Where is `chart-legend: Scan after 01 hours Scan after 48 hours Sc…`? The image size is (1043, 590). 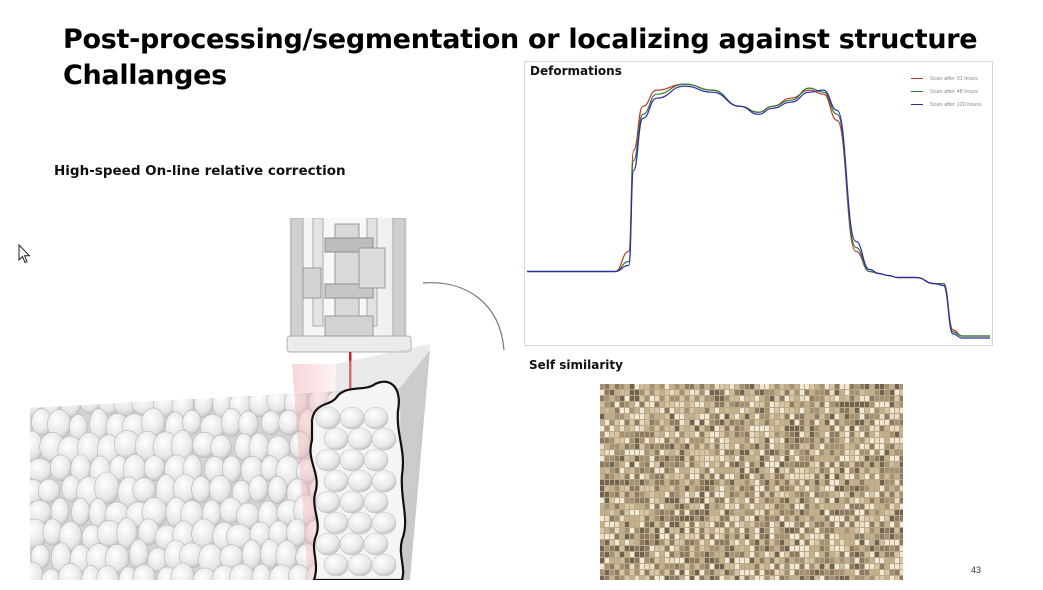
chart-legend: Scan after 01 hours Scan after 48 hours Sc… is located at coordinates (946, 91).